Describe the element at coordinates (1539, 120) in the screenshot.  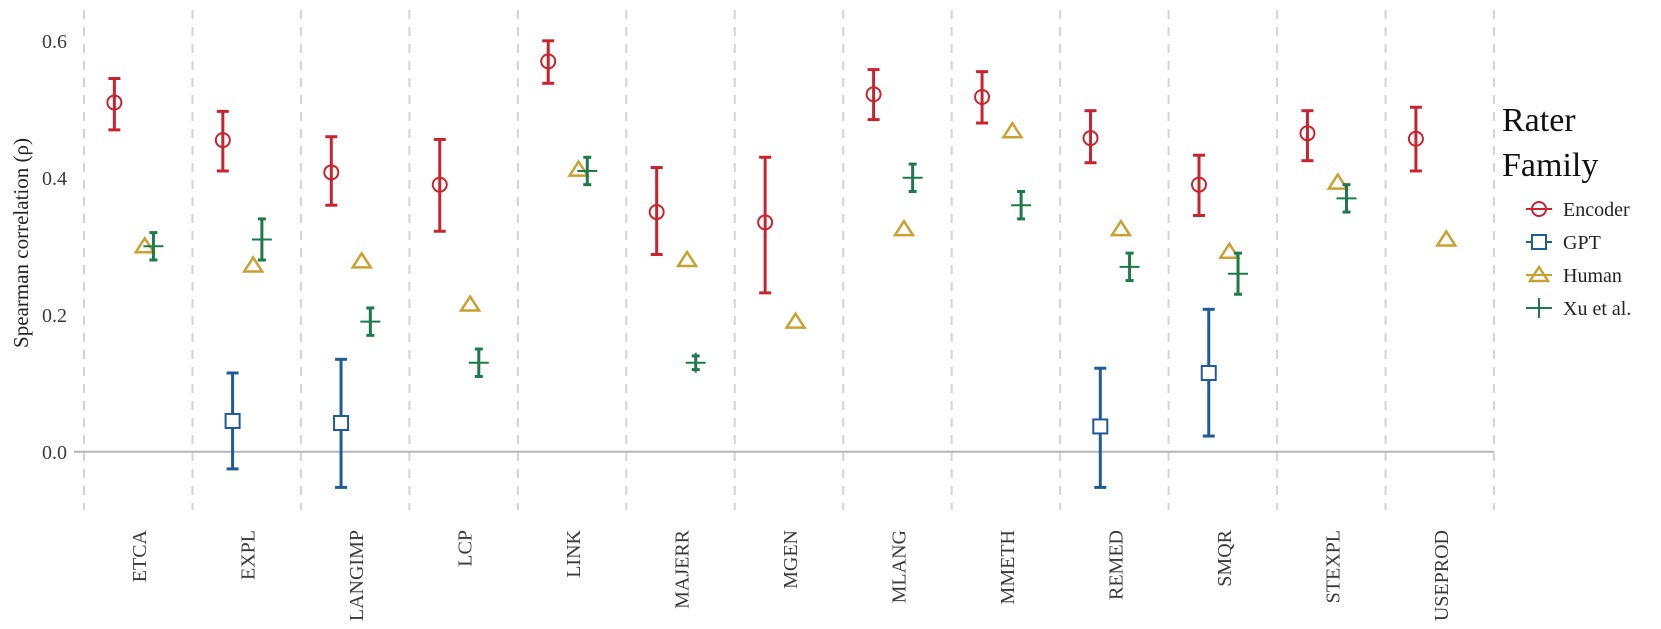
I see `legend-title-line-1: Rater` at that location.